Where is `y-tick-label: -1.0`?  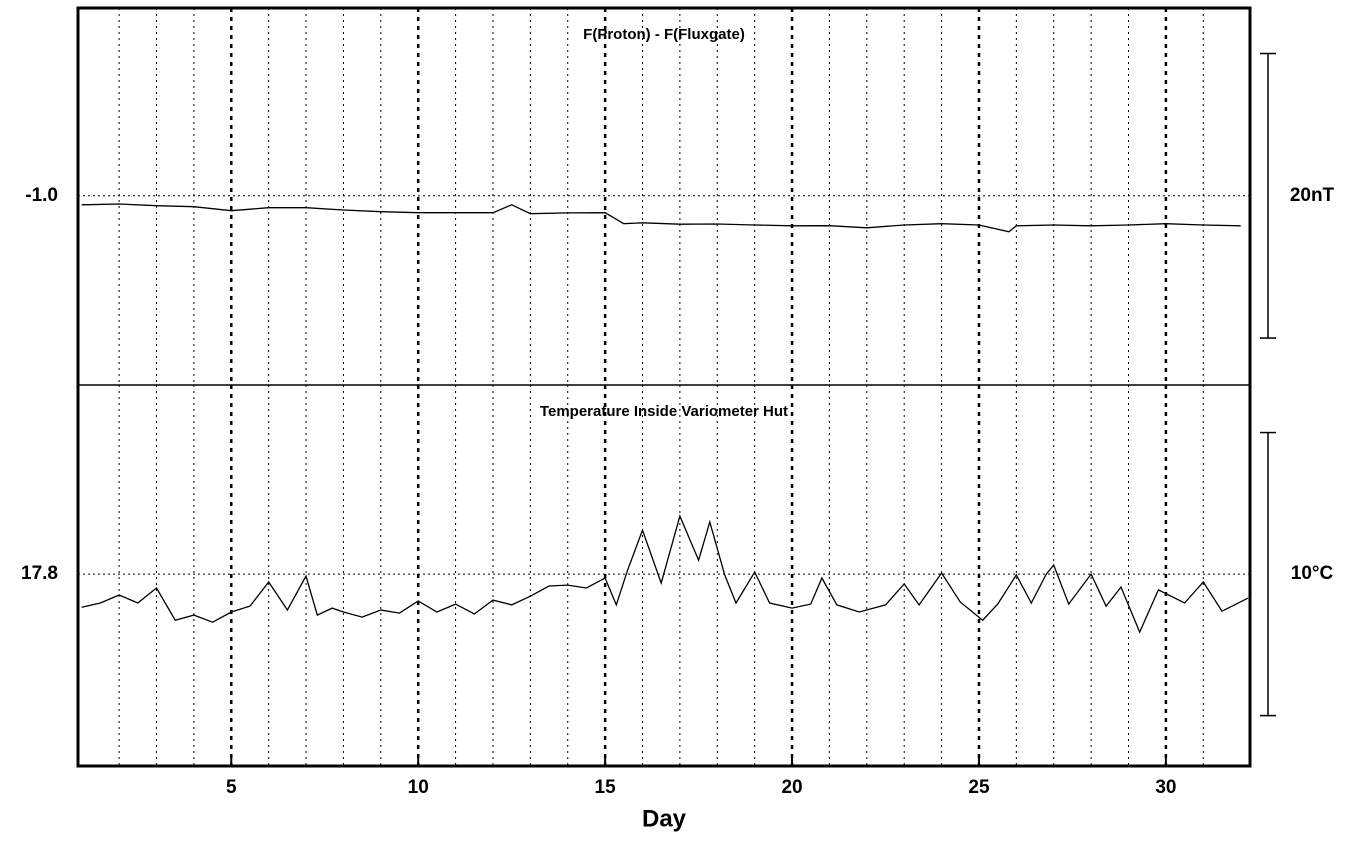 y-tick-label: -1.0 is located at coordinates (41, 195).